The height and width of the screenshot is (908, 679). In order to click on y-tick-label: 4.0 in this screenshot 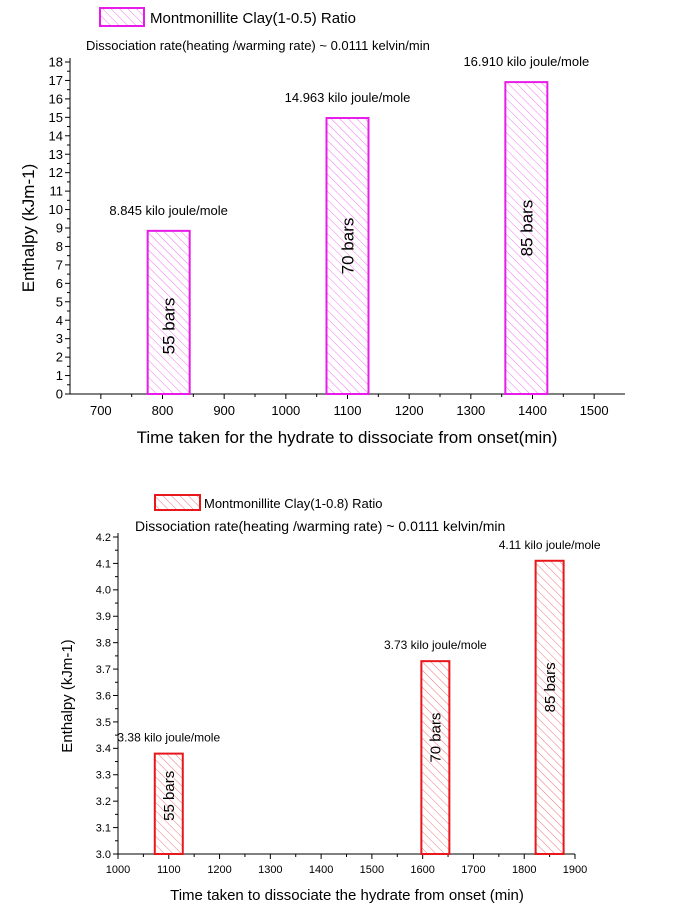, I will do `click(103, 591)`.